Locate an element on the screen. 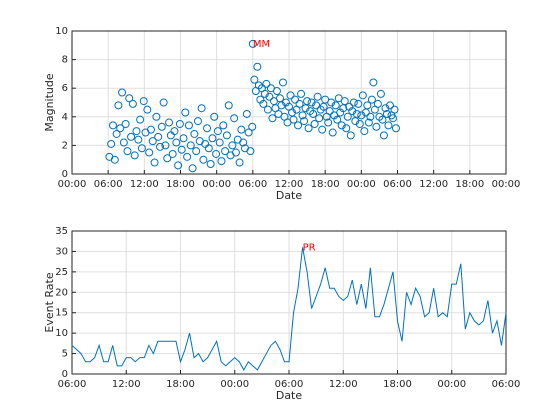  y-tick-label: 2 is located at coordinates (65, 145).